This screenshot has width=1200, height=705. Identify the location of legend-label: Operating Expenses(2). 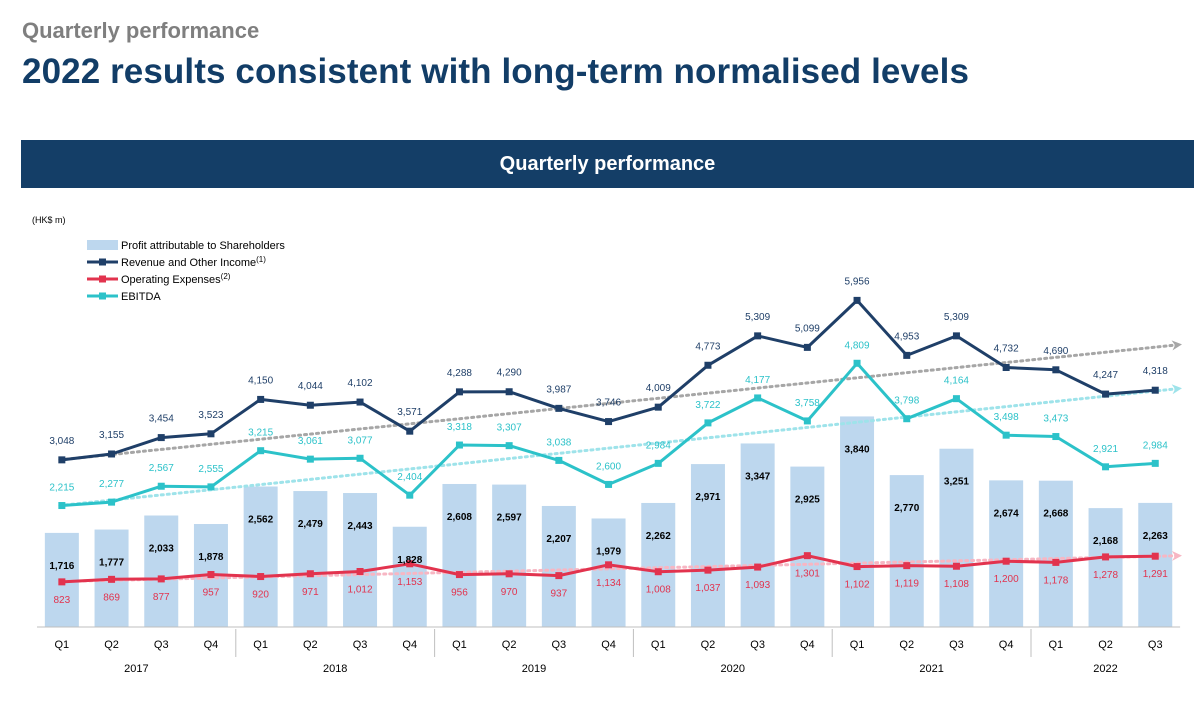
(176, 279).